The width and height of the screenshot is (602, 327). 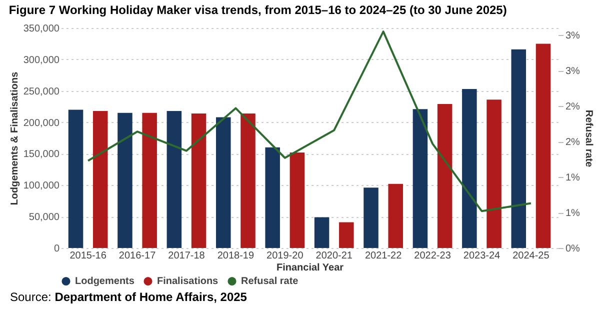 What do you see at coordinates (588, 139) in the screenshot?
I see `y2-axis-title: Refusal rate` at bounding box center [588, 139].